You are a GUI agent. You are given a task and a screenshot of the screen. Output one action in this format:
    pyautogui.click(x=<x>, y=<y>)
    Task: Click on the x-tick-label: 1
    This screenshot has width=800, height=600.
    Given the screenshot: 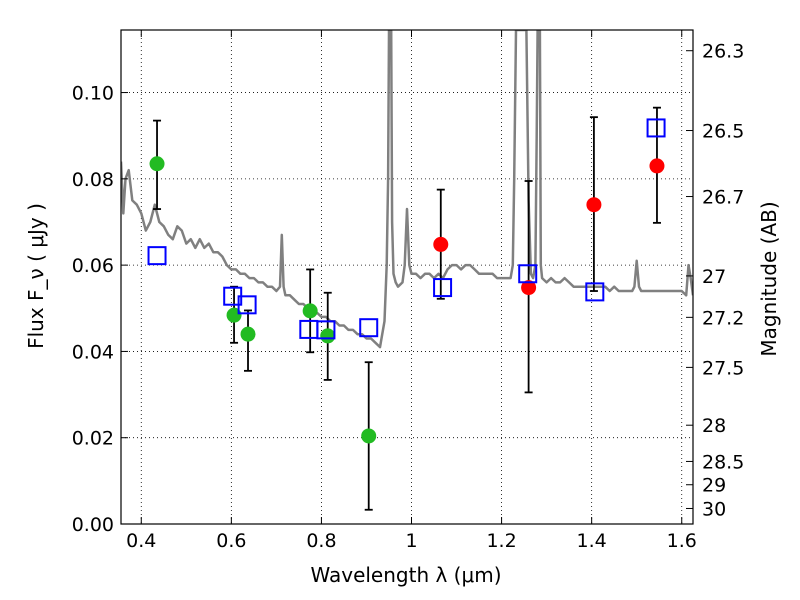 What is the action you would take?
    pyautogui.click(x=411, y=541)
    